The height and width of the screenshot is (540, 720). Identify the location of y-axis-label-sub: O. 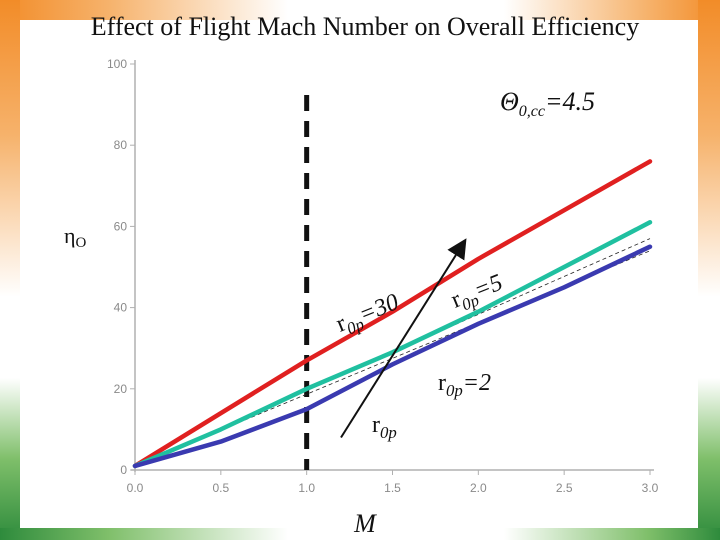
(81, 243).